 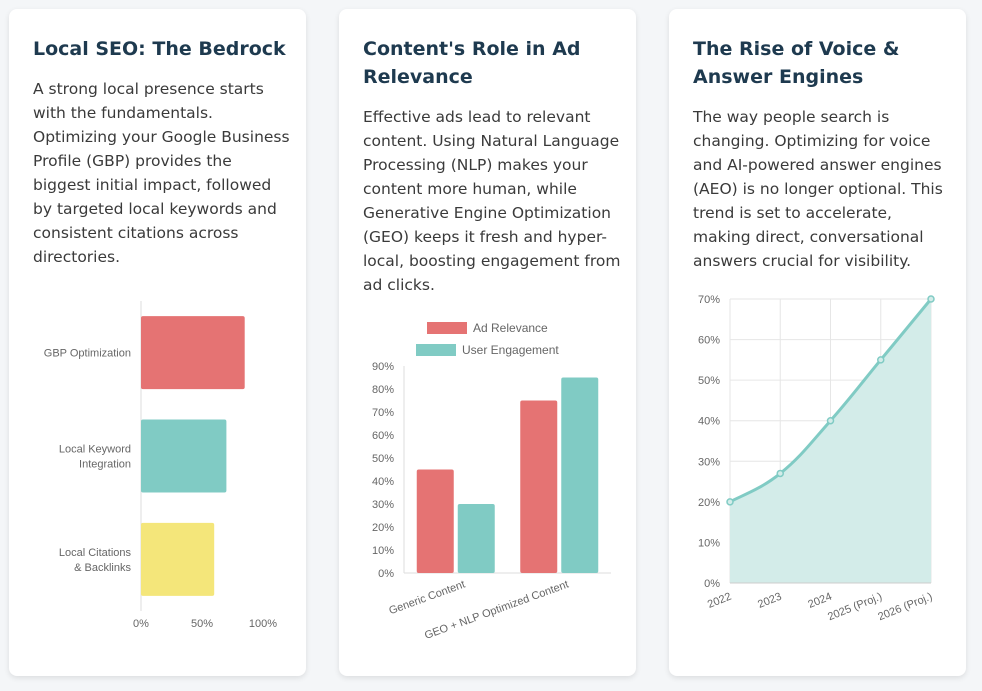 What do you see at coordinates (510, 328) in the screenshot?
I see `legend-label-0: Ad Relevance` at bounding box center [510, 328].